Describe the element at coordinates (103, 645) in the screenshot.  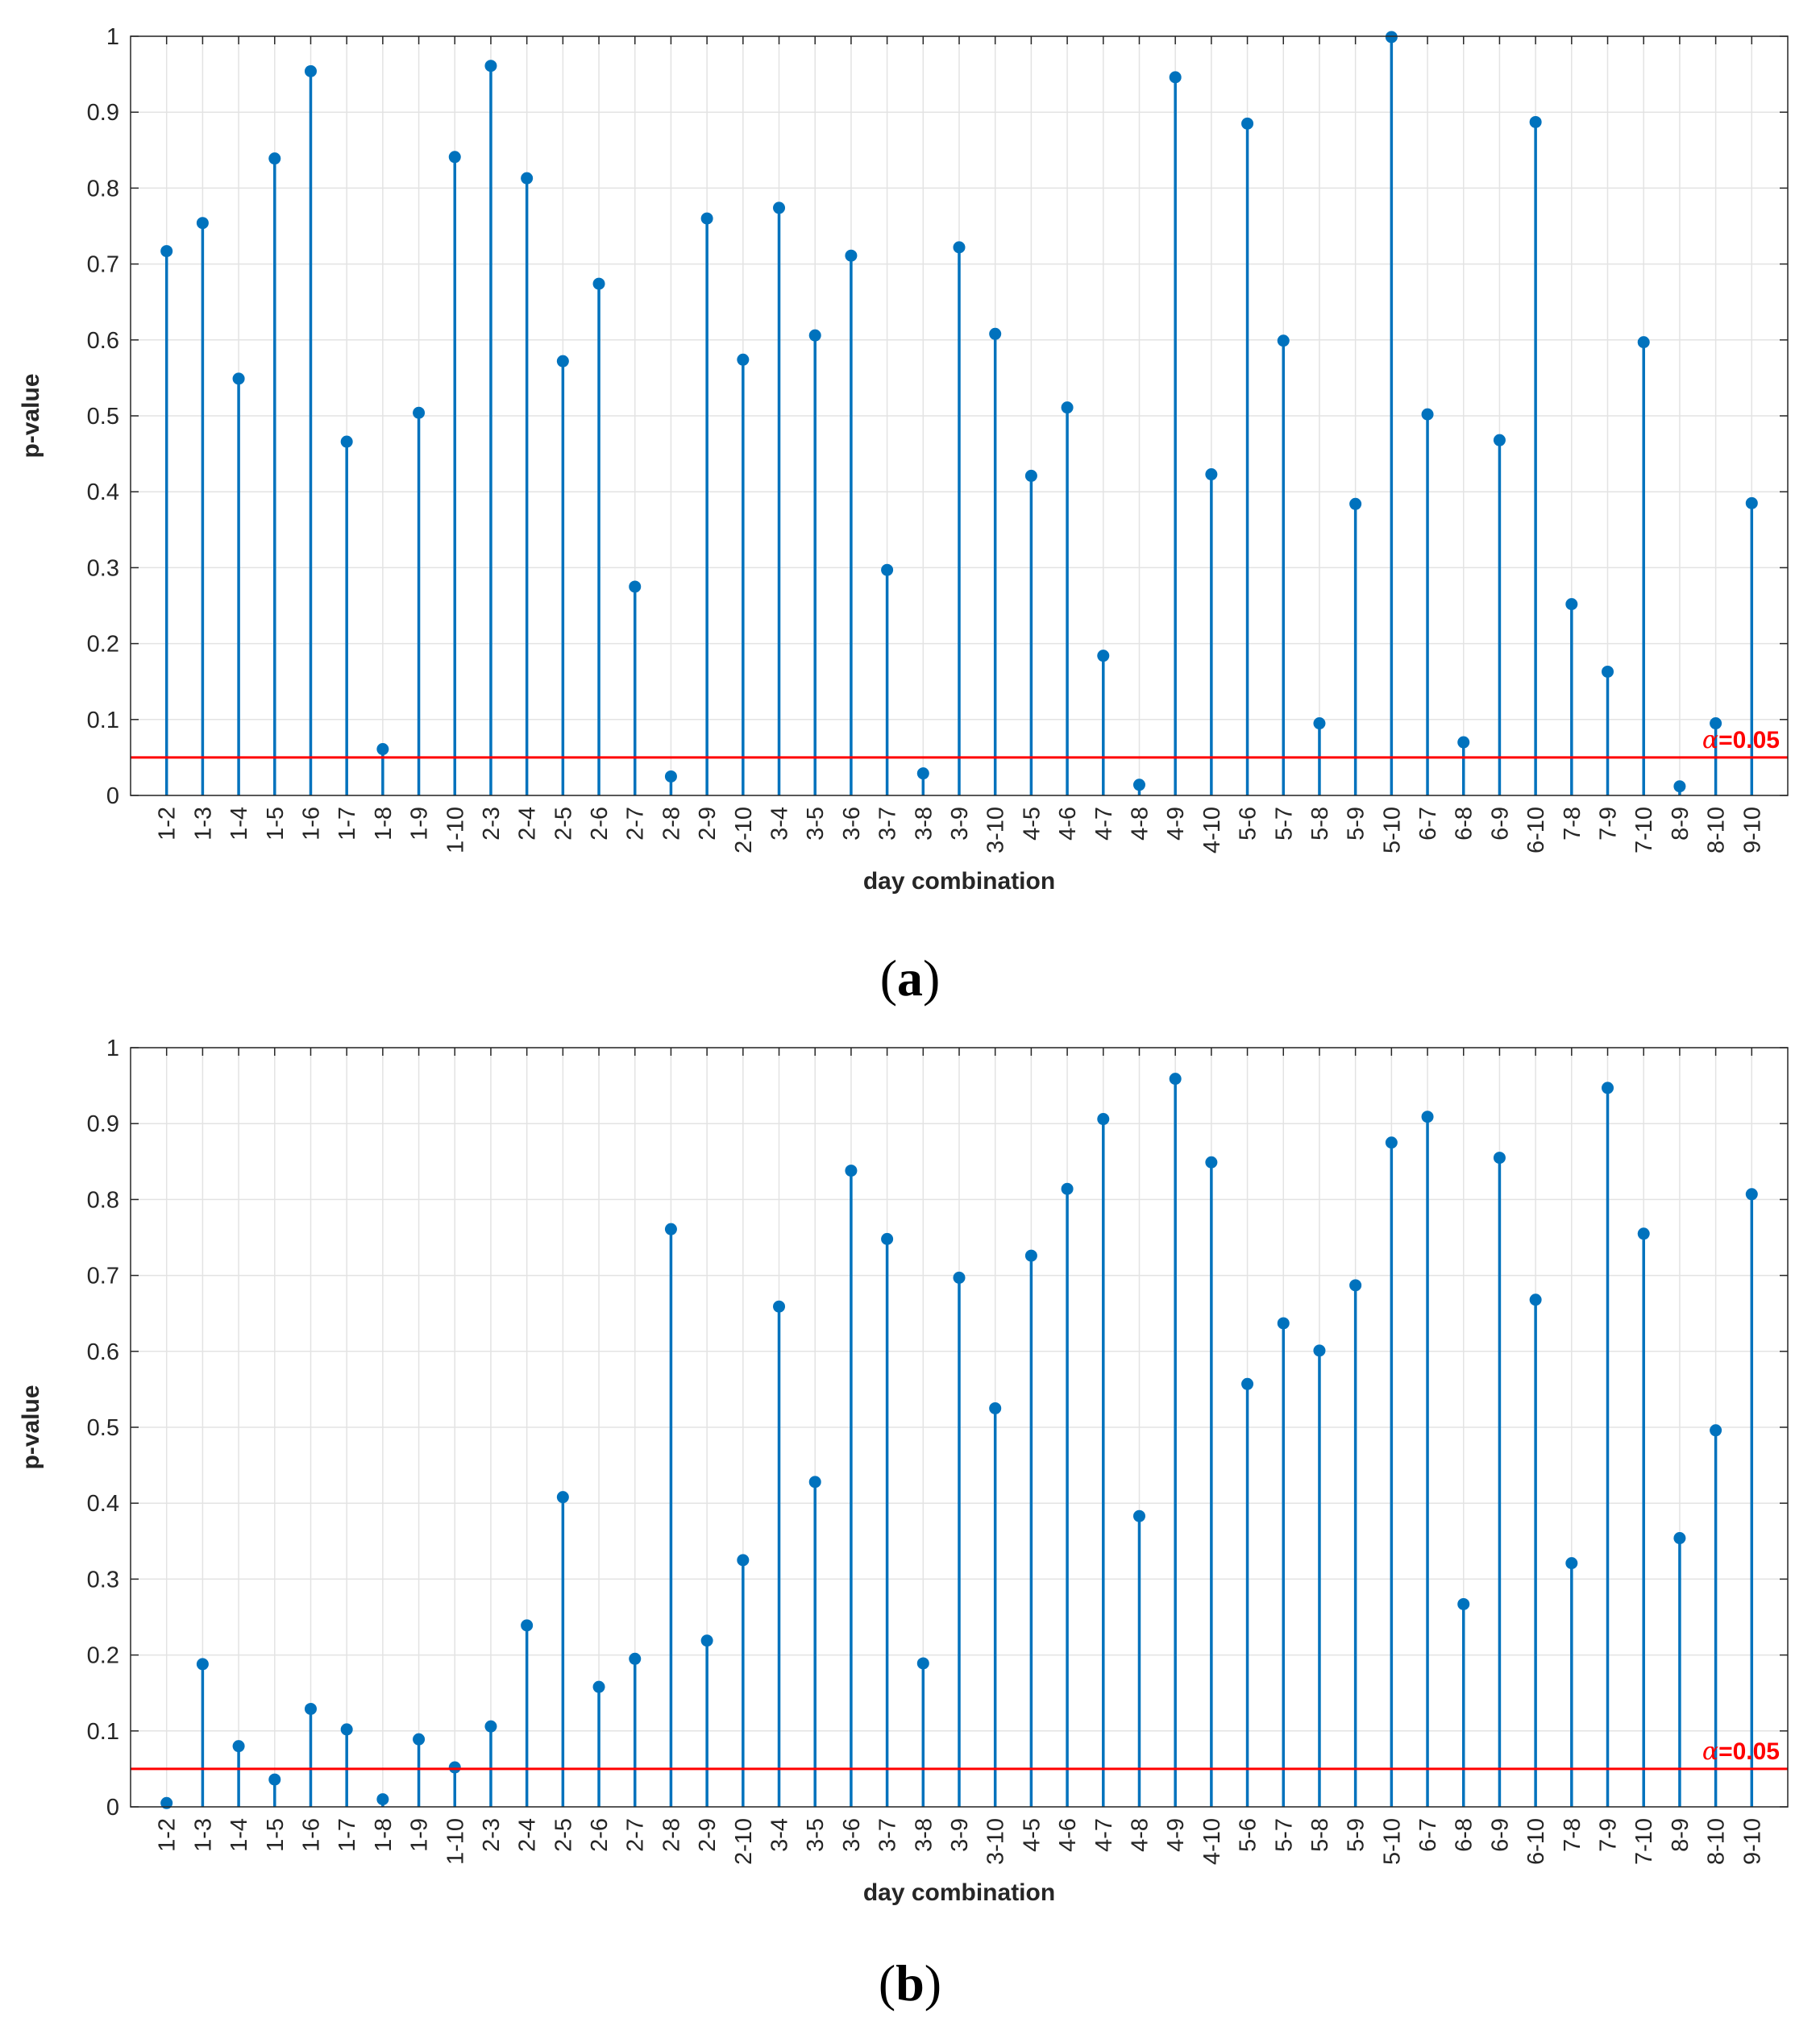
I see `y-tick-label: 0.2` at that location.